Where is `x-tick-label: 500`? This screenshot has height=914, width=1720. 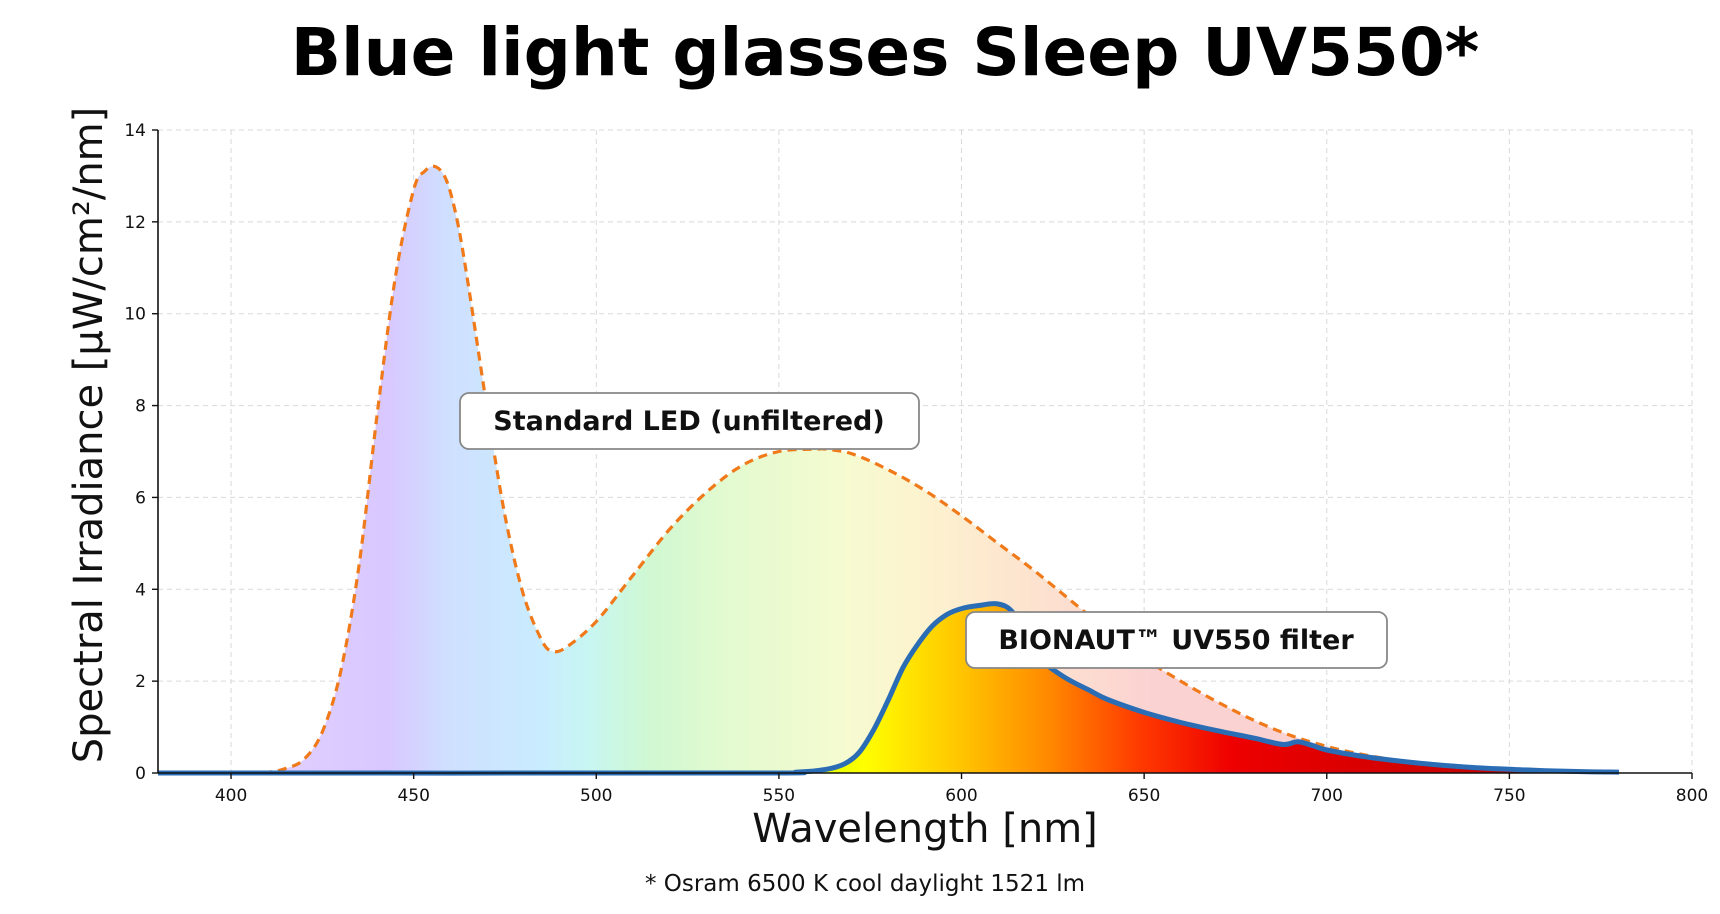 x-tick-label: 500 is located at coordinates (596, 796).